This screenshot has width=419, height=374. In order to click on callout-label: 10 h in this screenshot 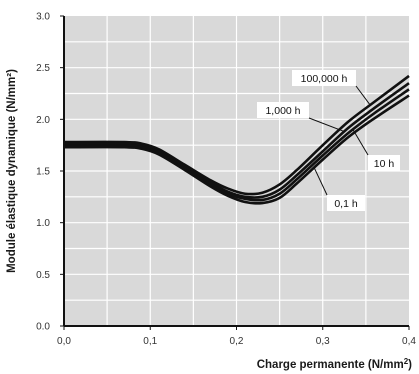, I will do `click(384, 164)`.